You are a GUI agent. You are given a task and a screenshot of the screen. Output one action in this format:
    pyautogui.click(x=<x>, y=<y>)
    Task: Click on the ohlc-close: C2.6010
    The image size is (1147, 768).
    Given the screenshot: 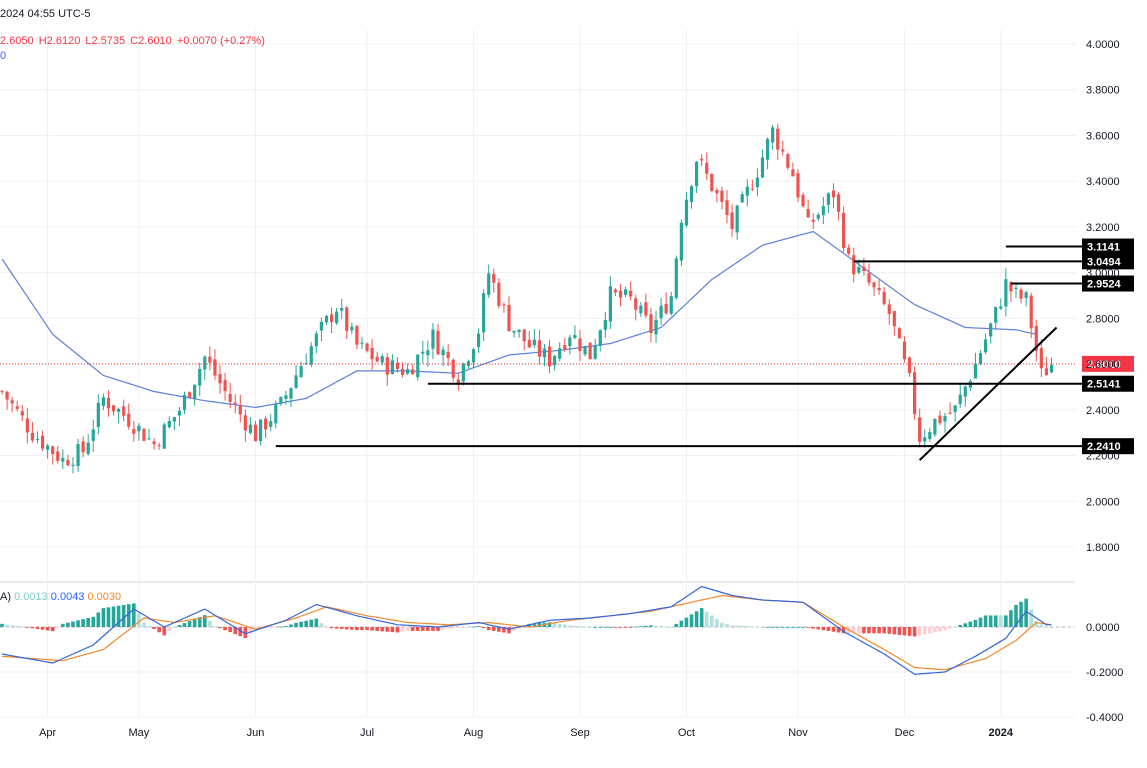 What is the action you would take?
    pyautogui.click(x=151, y=41)
    